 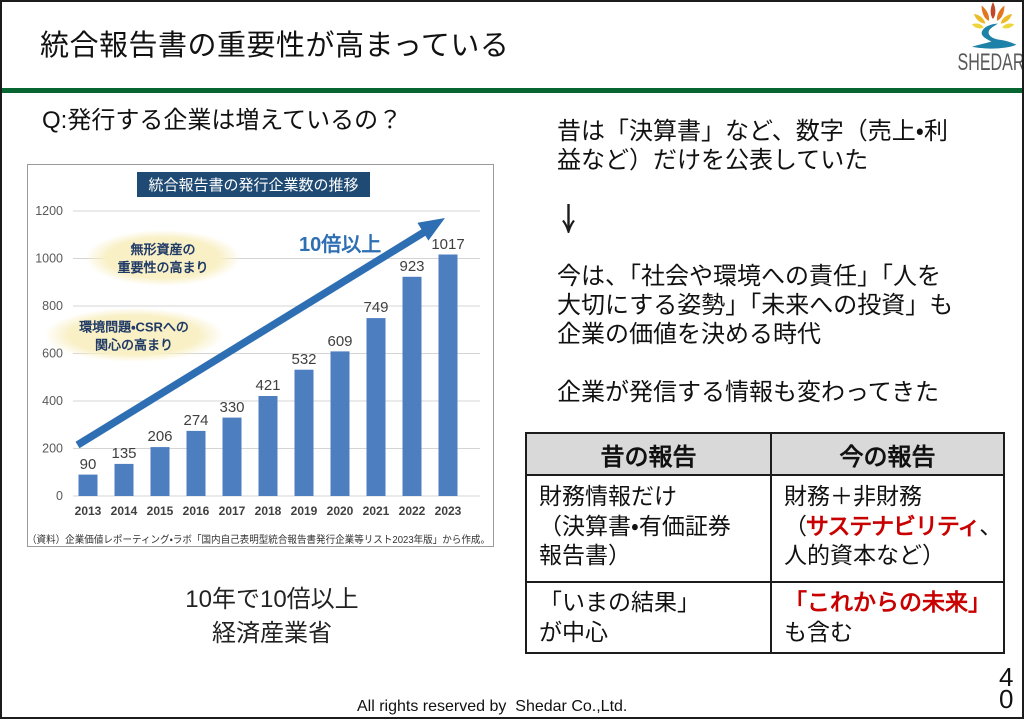 What do you see at coordinates (52, 306) in the screenshot?
I see `svg-text: 800` at bounding box center [52, 306].